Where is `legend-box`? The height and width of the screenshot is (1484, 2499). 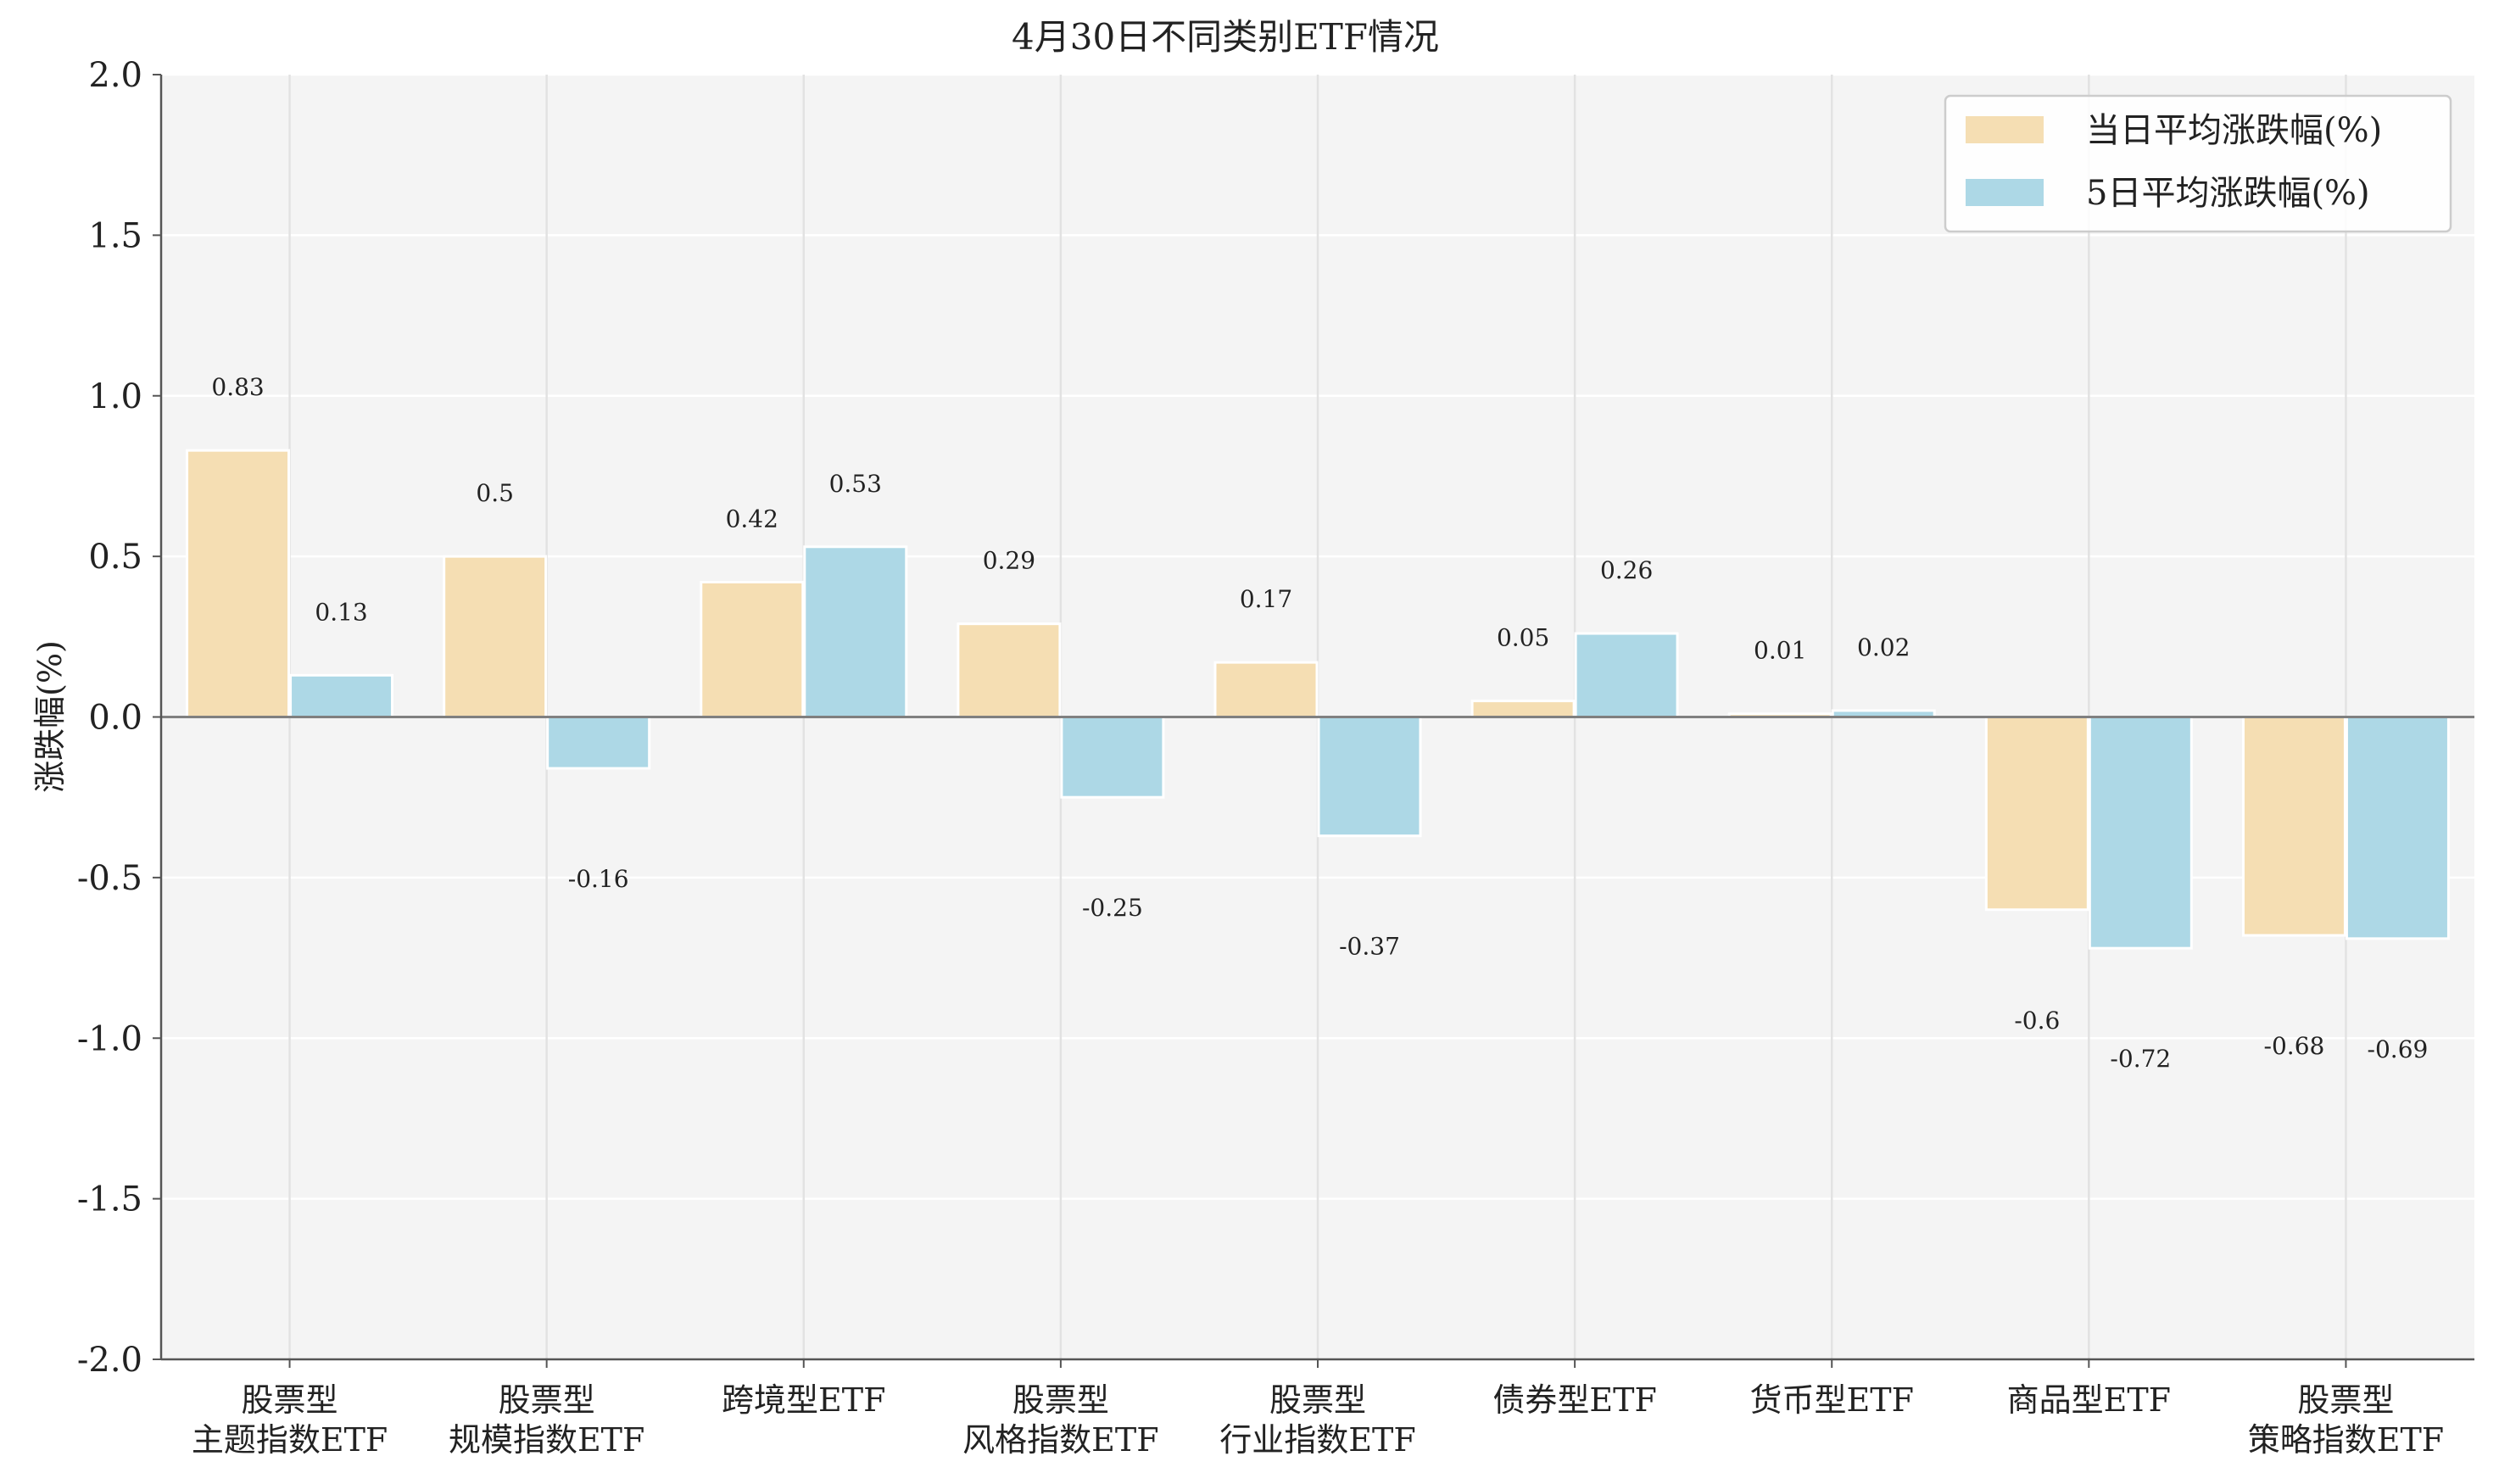
legend-box is located at coordinates (2198, 163).